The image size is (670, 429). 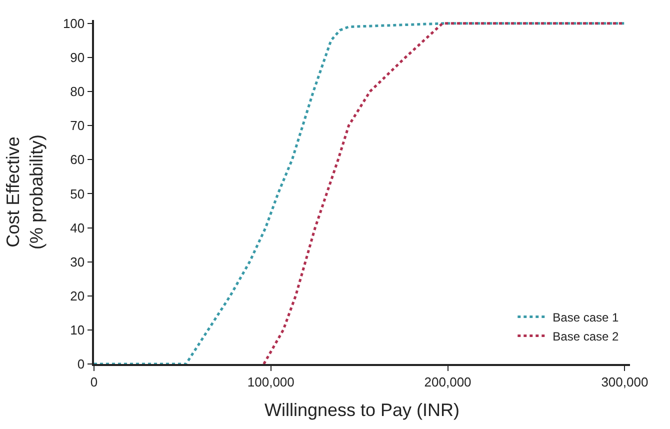 I want to click on x-tick-label: 300,000, so click(x=624, y=382).